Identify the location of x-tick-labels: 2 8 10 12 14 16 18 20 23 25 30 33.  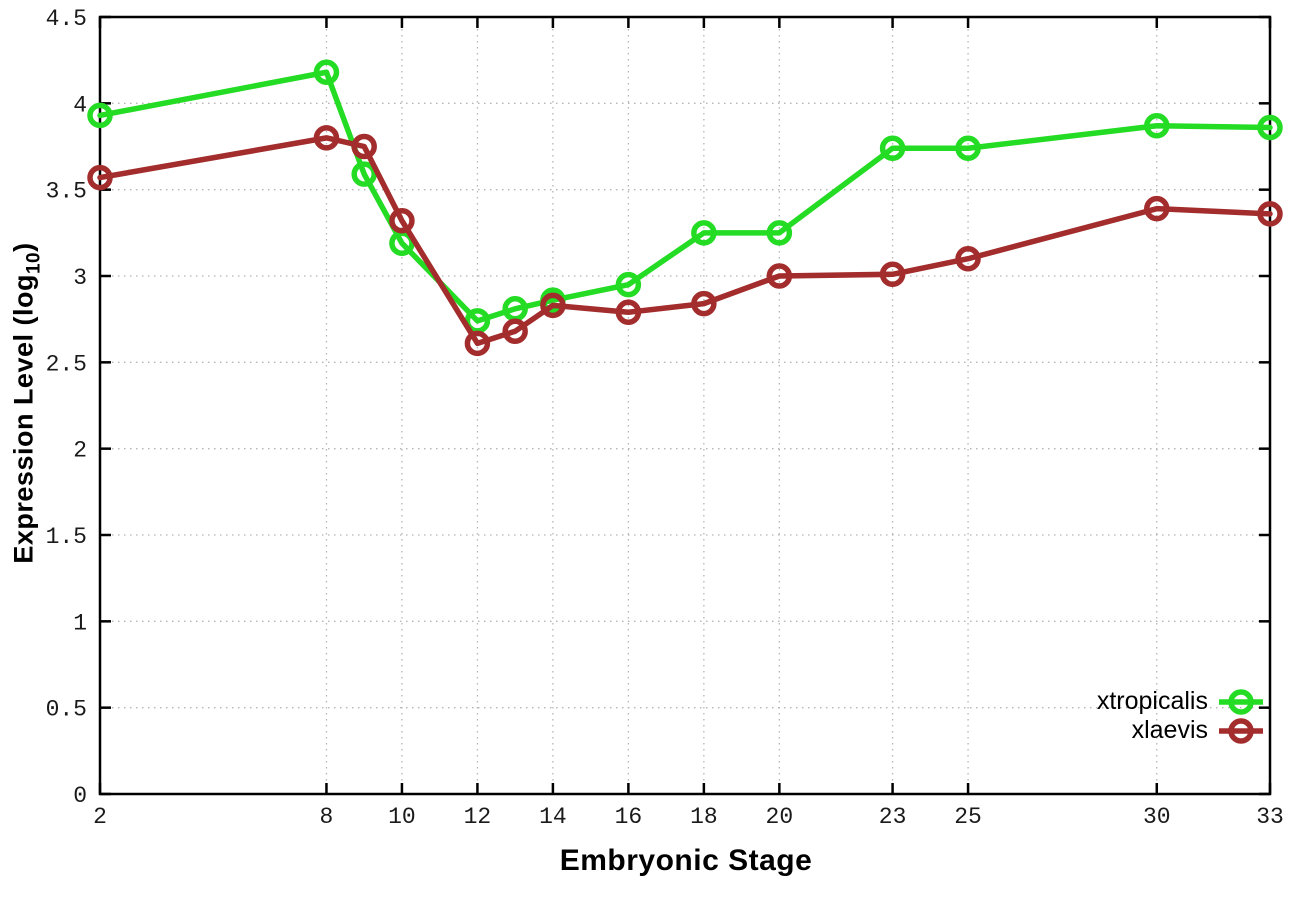
(688, 817).